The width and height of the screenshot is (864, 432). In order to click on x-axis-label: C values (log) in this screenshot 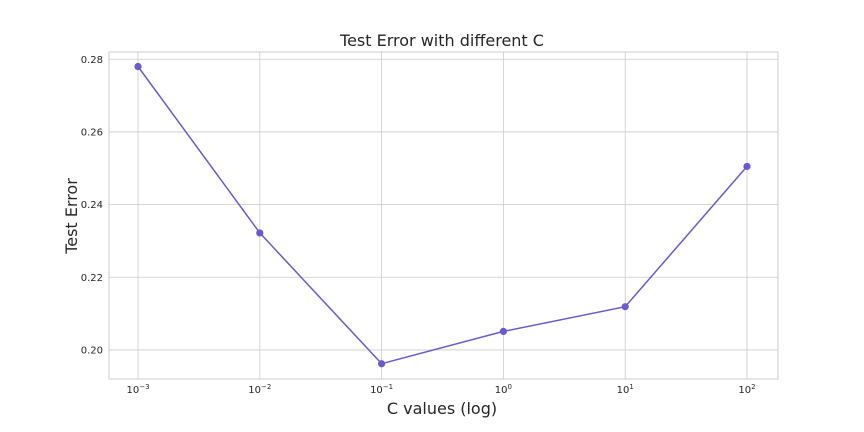, I will do `click(442, 408)`.